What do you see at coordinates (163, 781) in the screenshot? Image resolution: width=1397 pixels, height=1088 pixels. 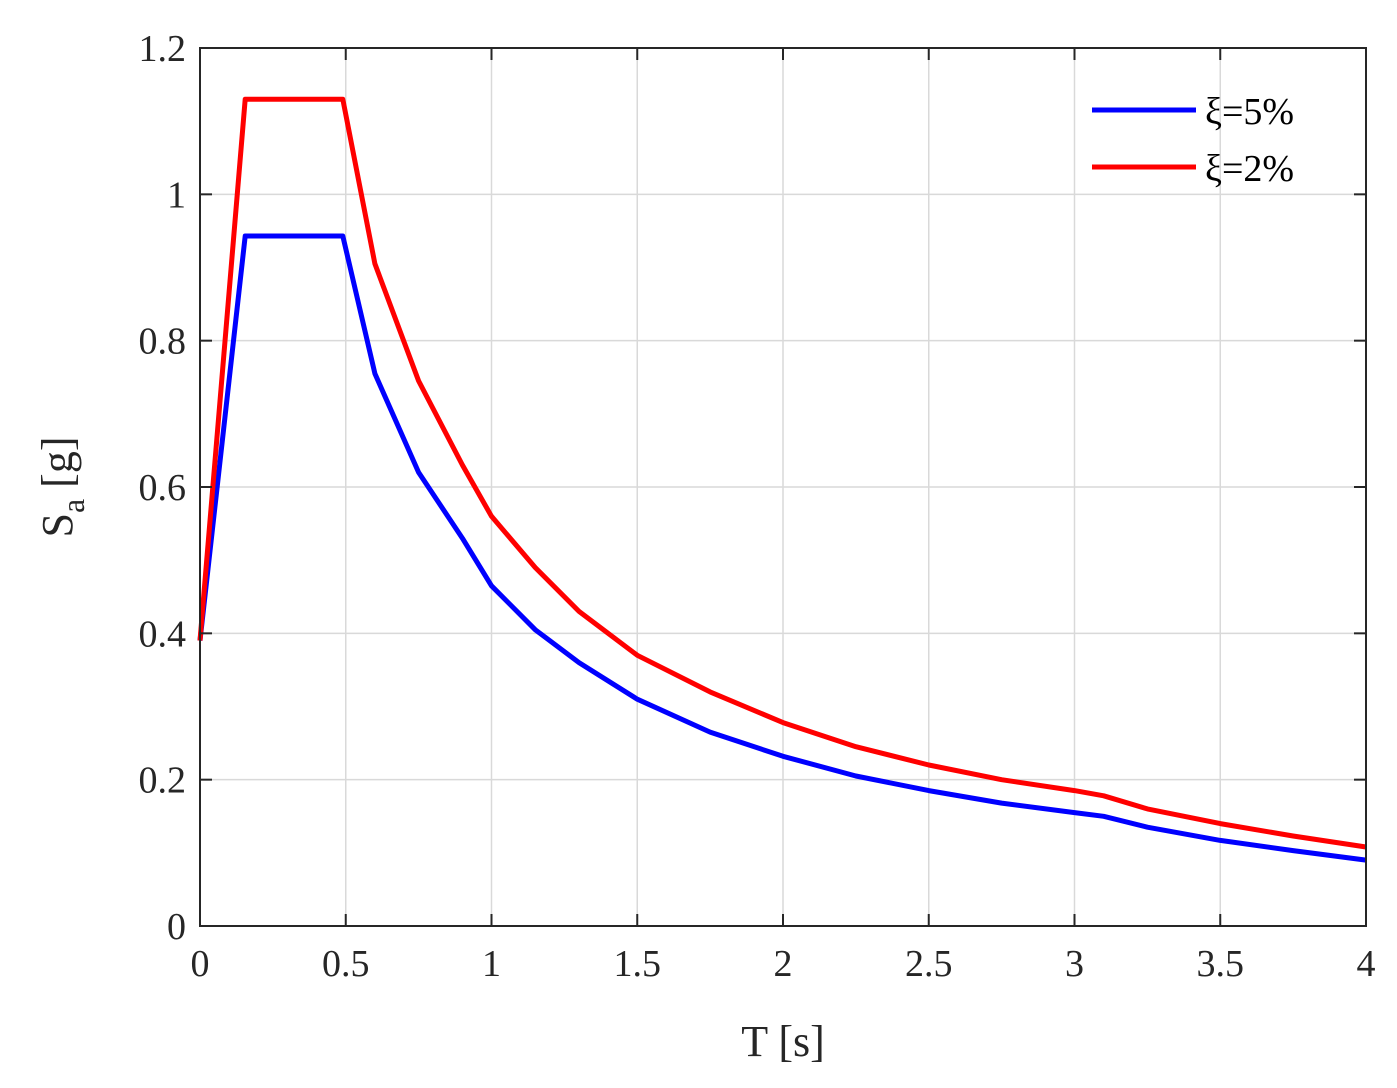 I see `y-tick-label: 0.2` at bounding box center [163, 781].